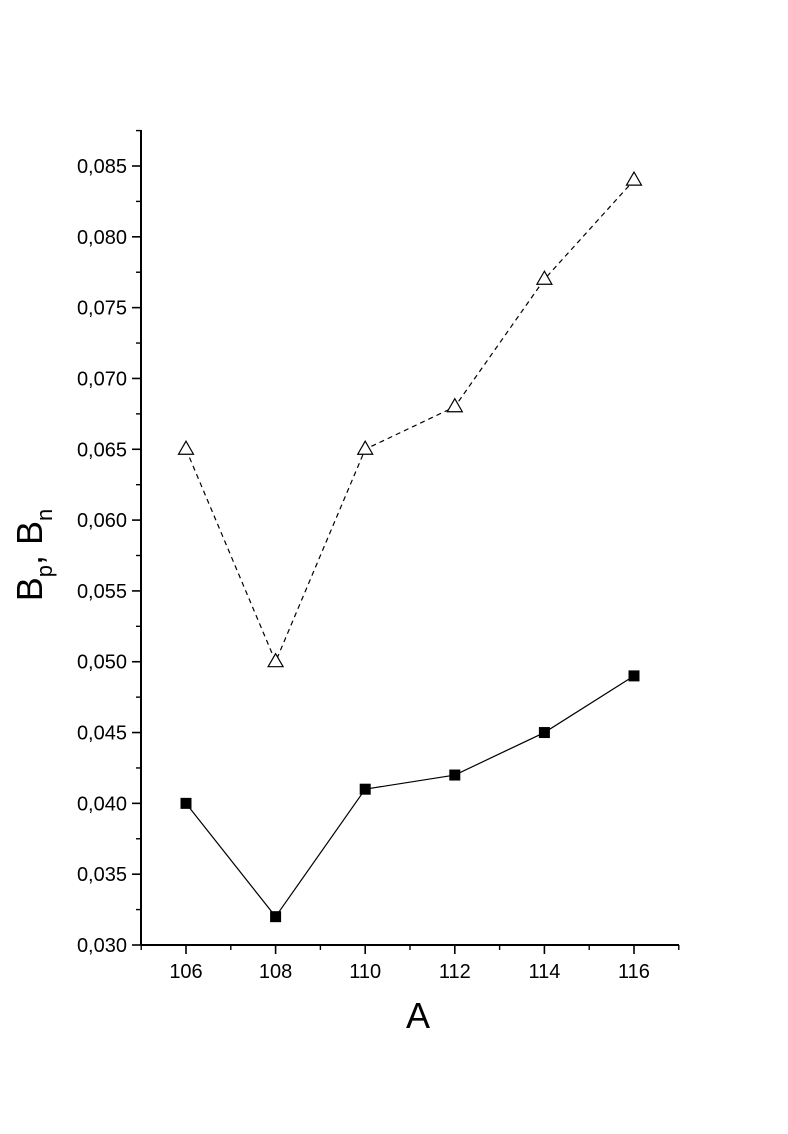 Image resolution: width=788 pixels, height=1134 pixels. I want to click on x-axis-ticks: 106 108 110 112 114 116, so click(410, 964).